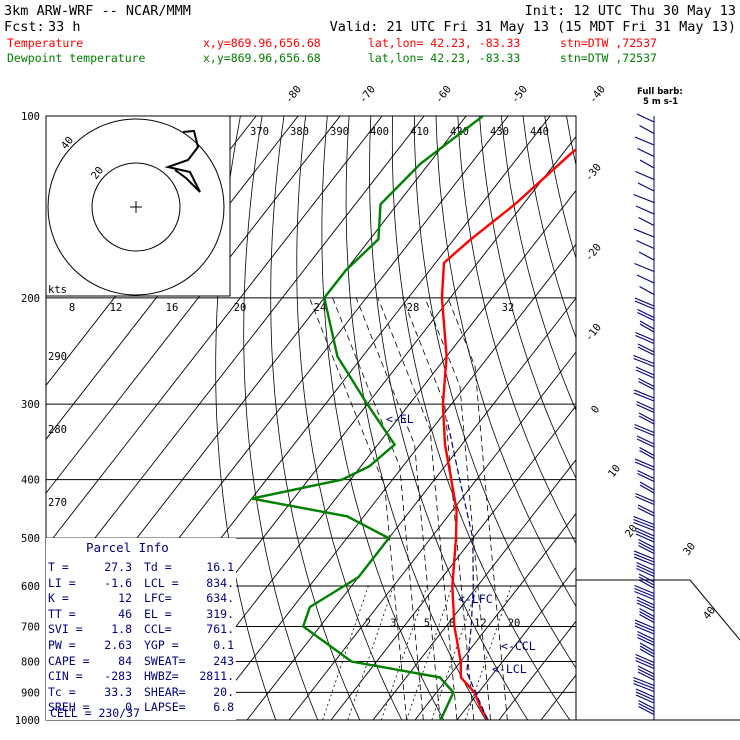 The width and height of the screenshot is (740, 740). What do you see at coordinates (223, 660) in the screenshot?
I see `parcel-info-cell-text: 243` at bounding box center [223, 660].